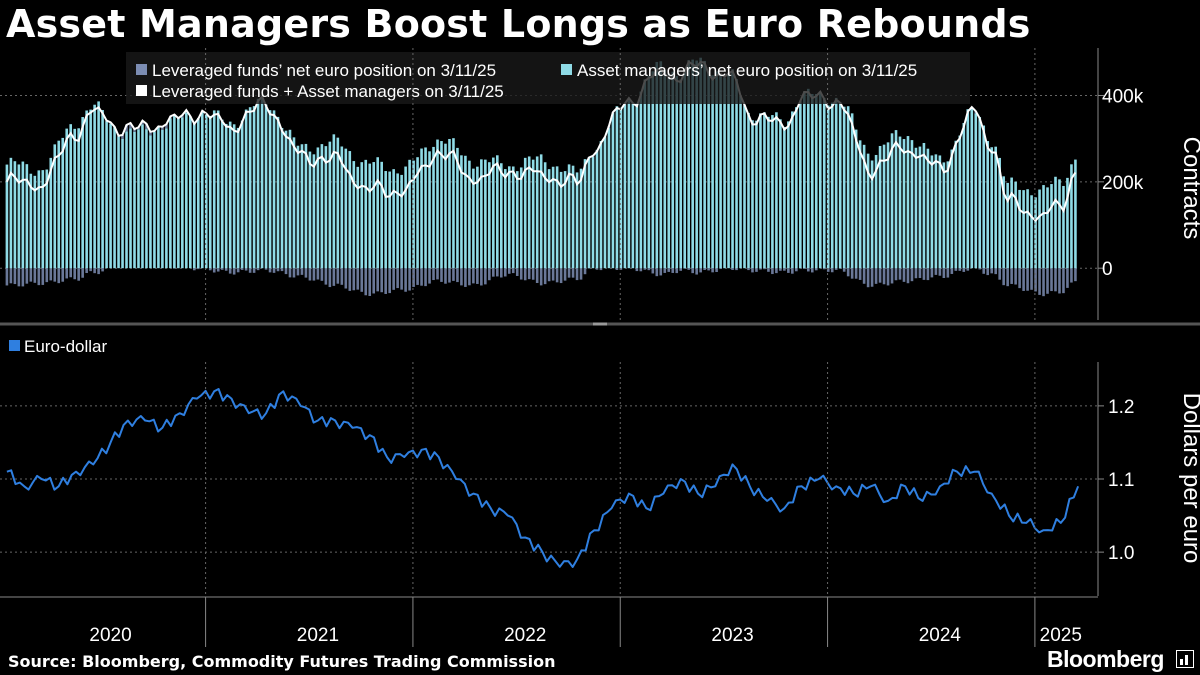 The image size is (1200, 675). I want to click on legend-label-euro-dollar: Euro-dollar, so click(65, 346).